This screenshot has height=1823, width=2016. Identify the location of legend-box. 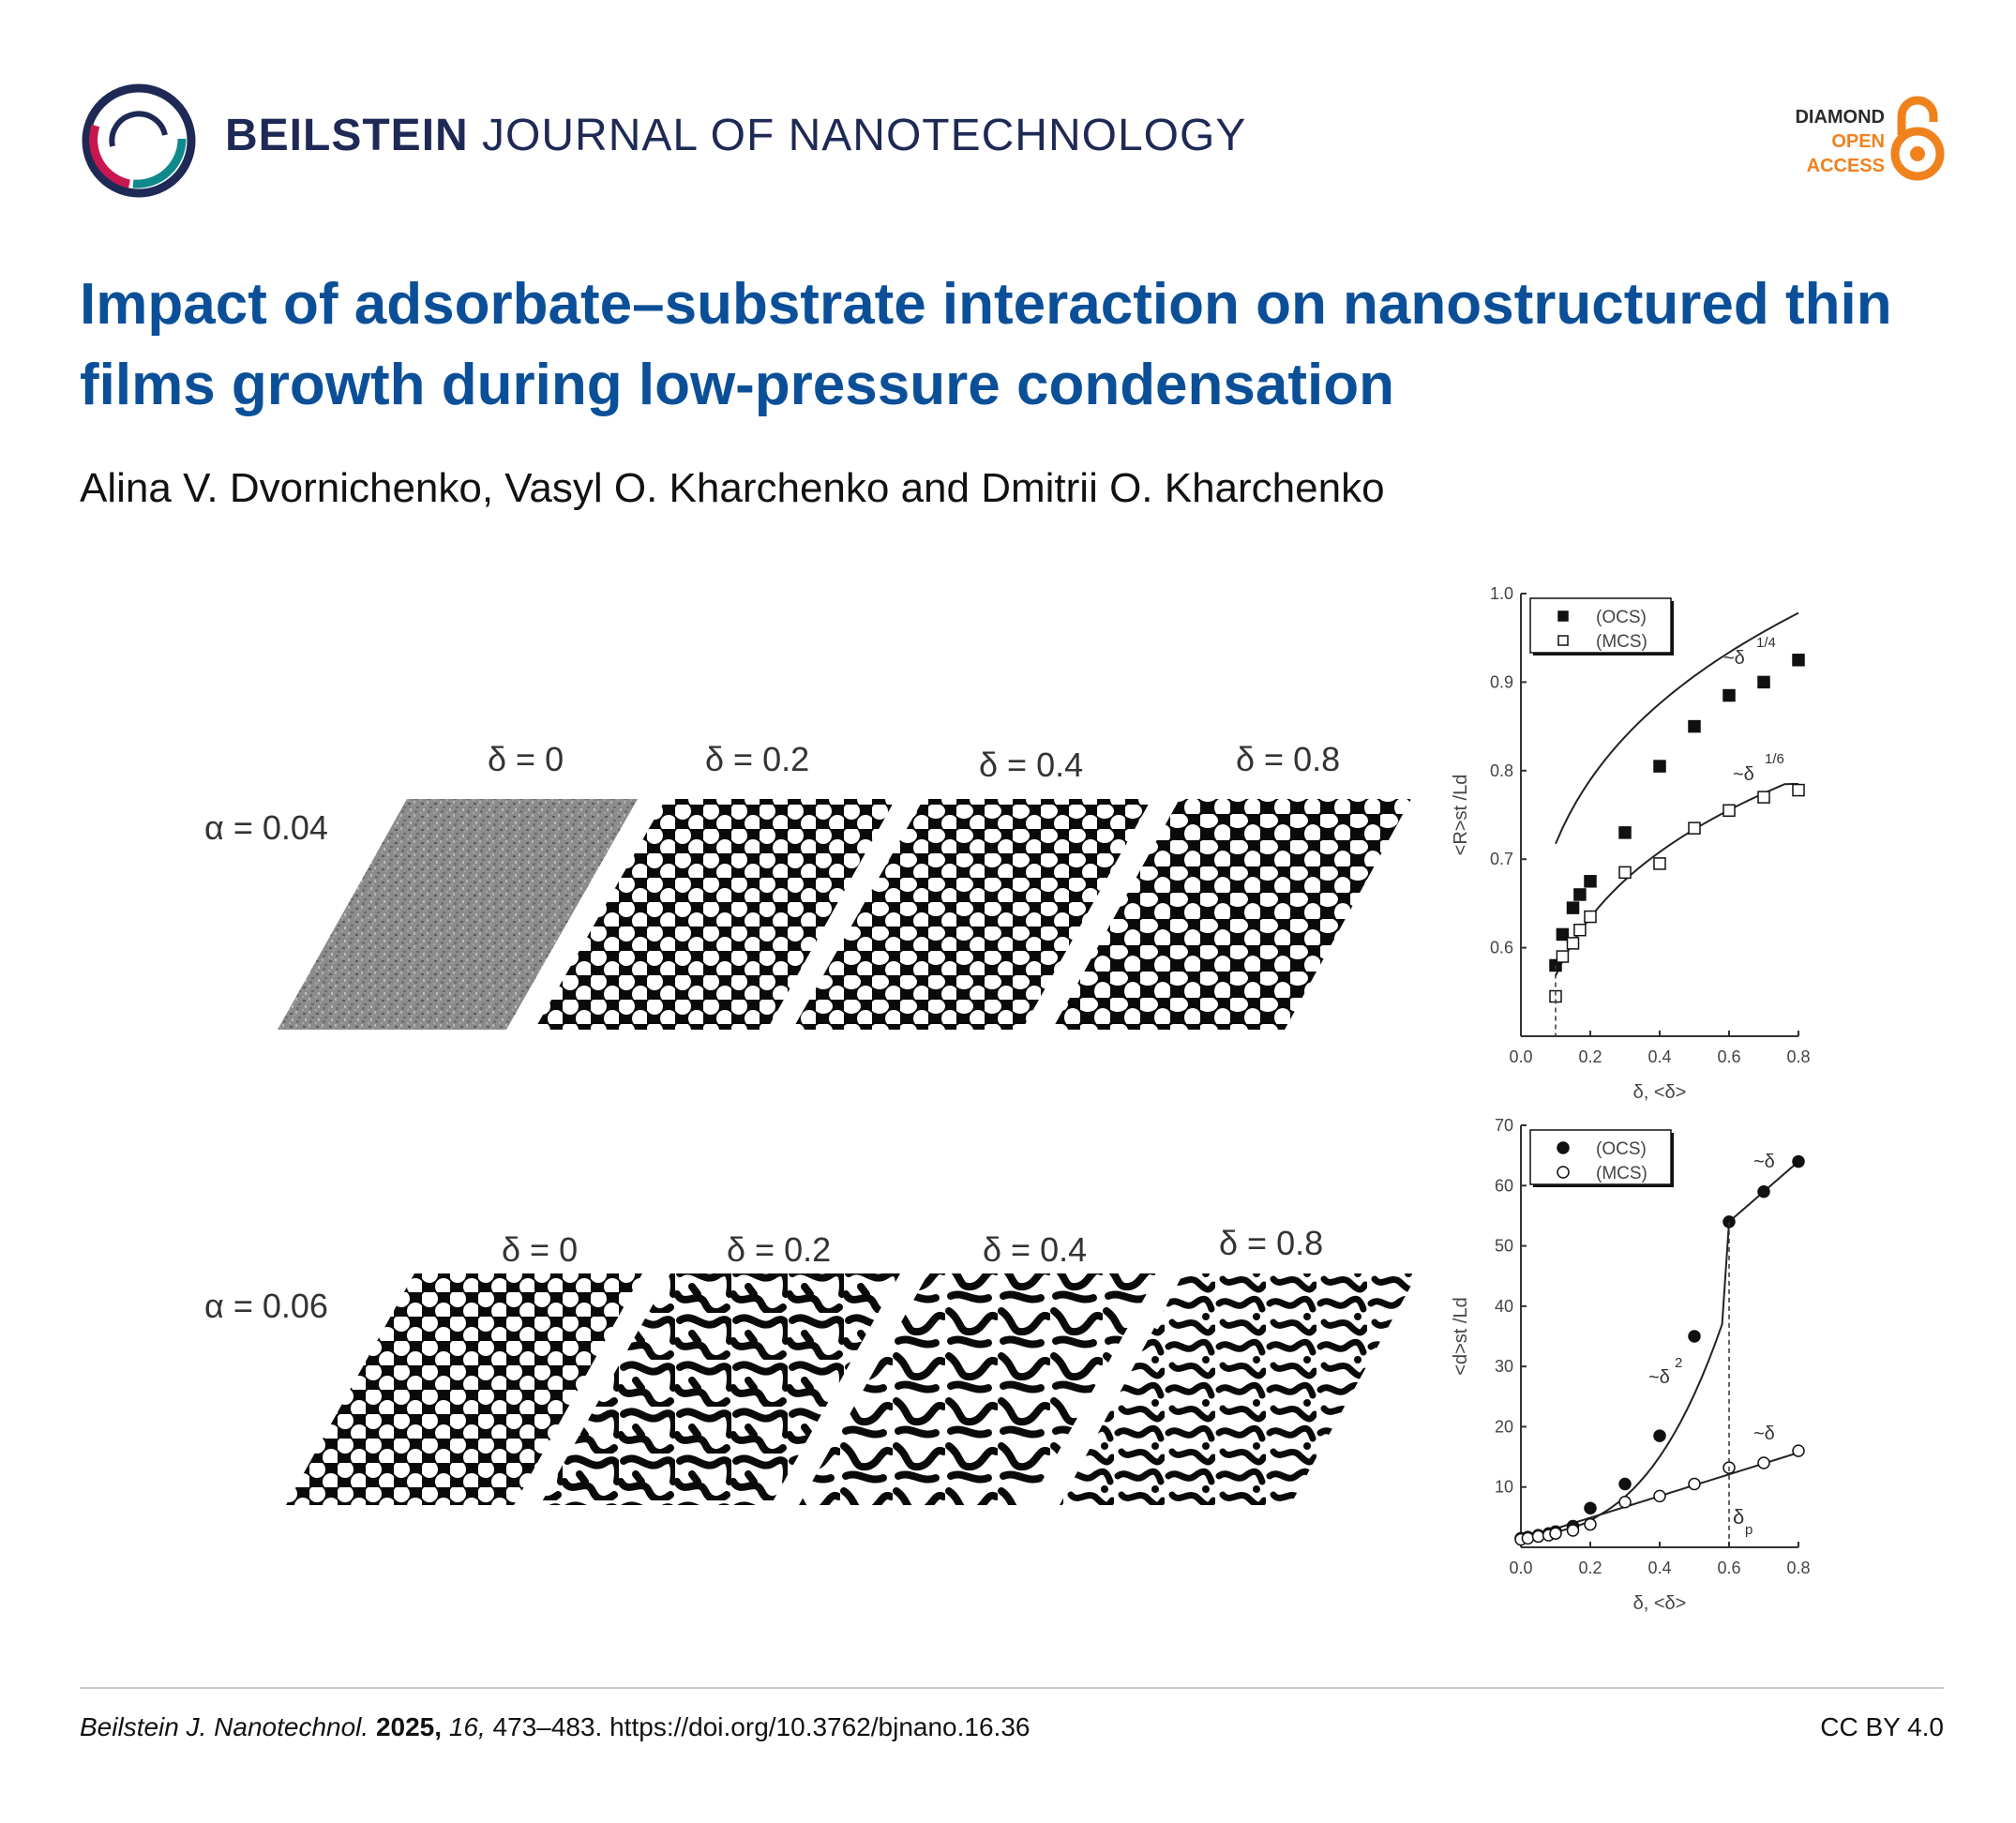
(1600, 625).